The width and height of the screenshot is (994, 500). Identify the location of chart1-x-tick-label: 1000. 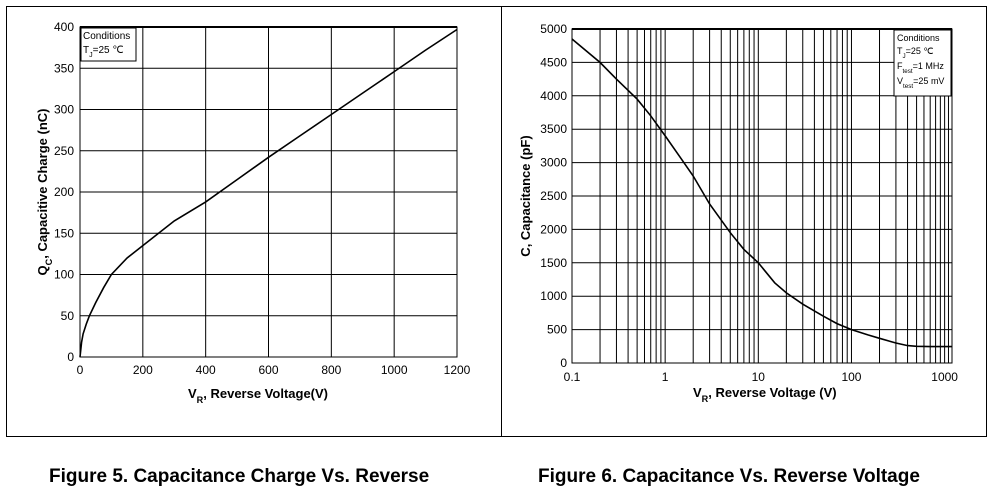
(394, 370).